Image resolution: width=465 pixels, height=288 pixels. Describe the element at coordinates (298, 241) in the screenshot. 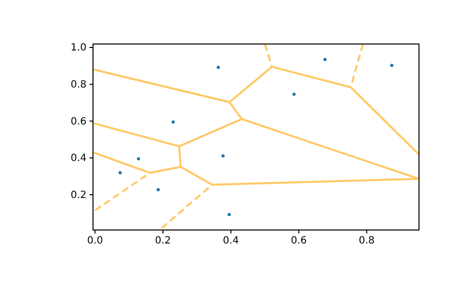

I see `x-tick-label: 0.6` at that location.